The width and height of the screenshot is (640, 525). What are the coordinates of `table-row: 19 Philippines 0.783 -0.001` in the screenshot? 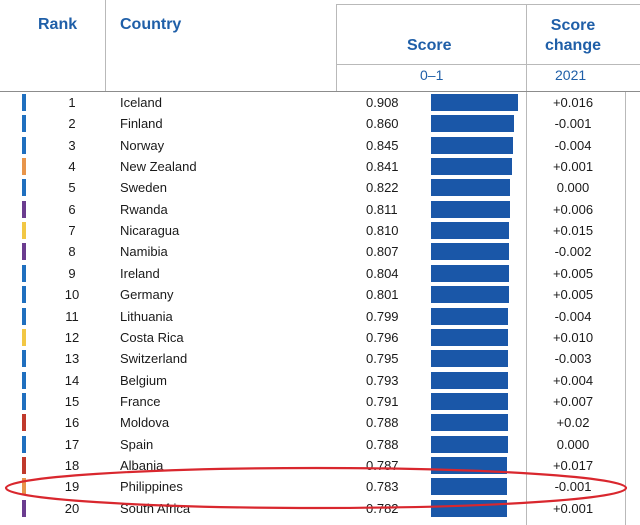 It's located at (320, 486).